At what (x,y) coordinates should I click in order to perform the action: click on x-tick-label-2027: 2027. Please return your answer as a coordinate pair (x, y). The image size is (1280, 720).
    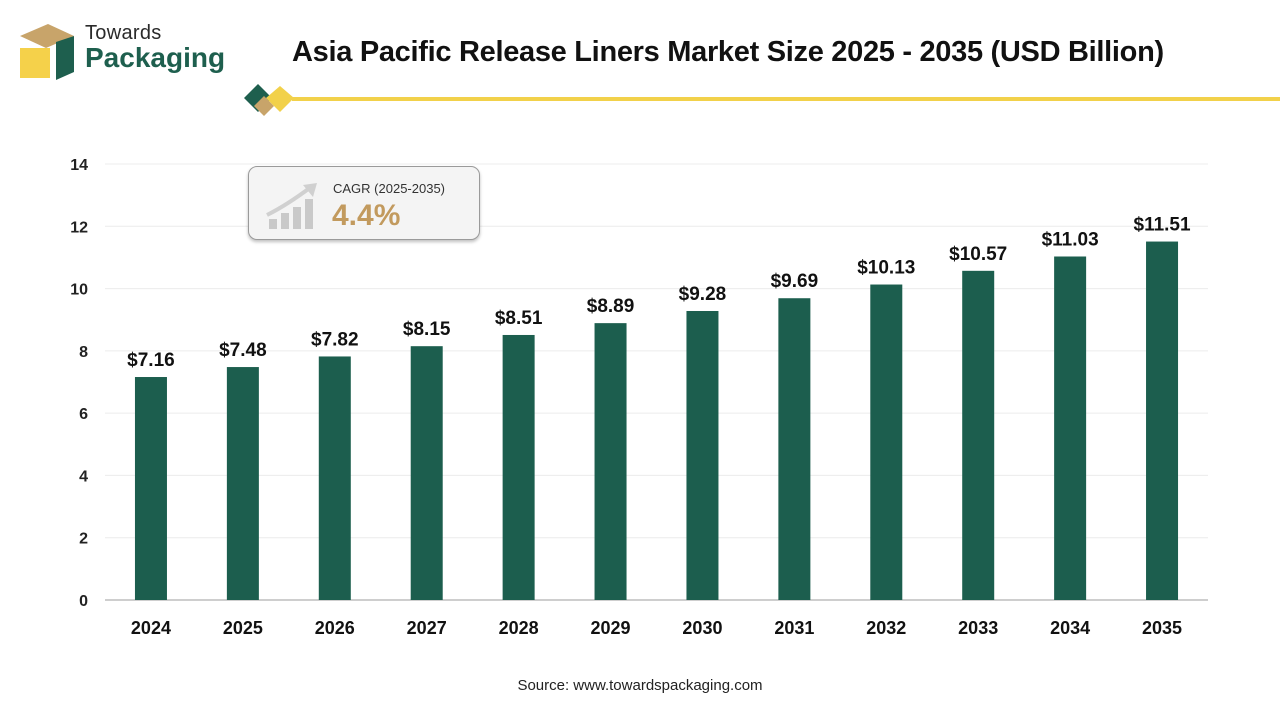
    Looking at the image, I should click on (427, 628).